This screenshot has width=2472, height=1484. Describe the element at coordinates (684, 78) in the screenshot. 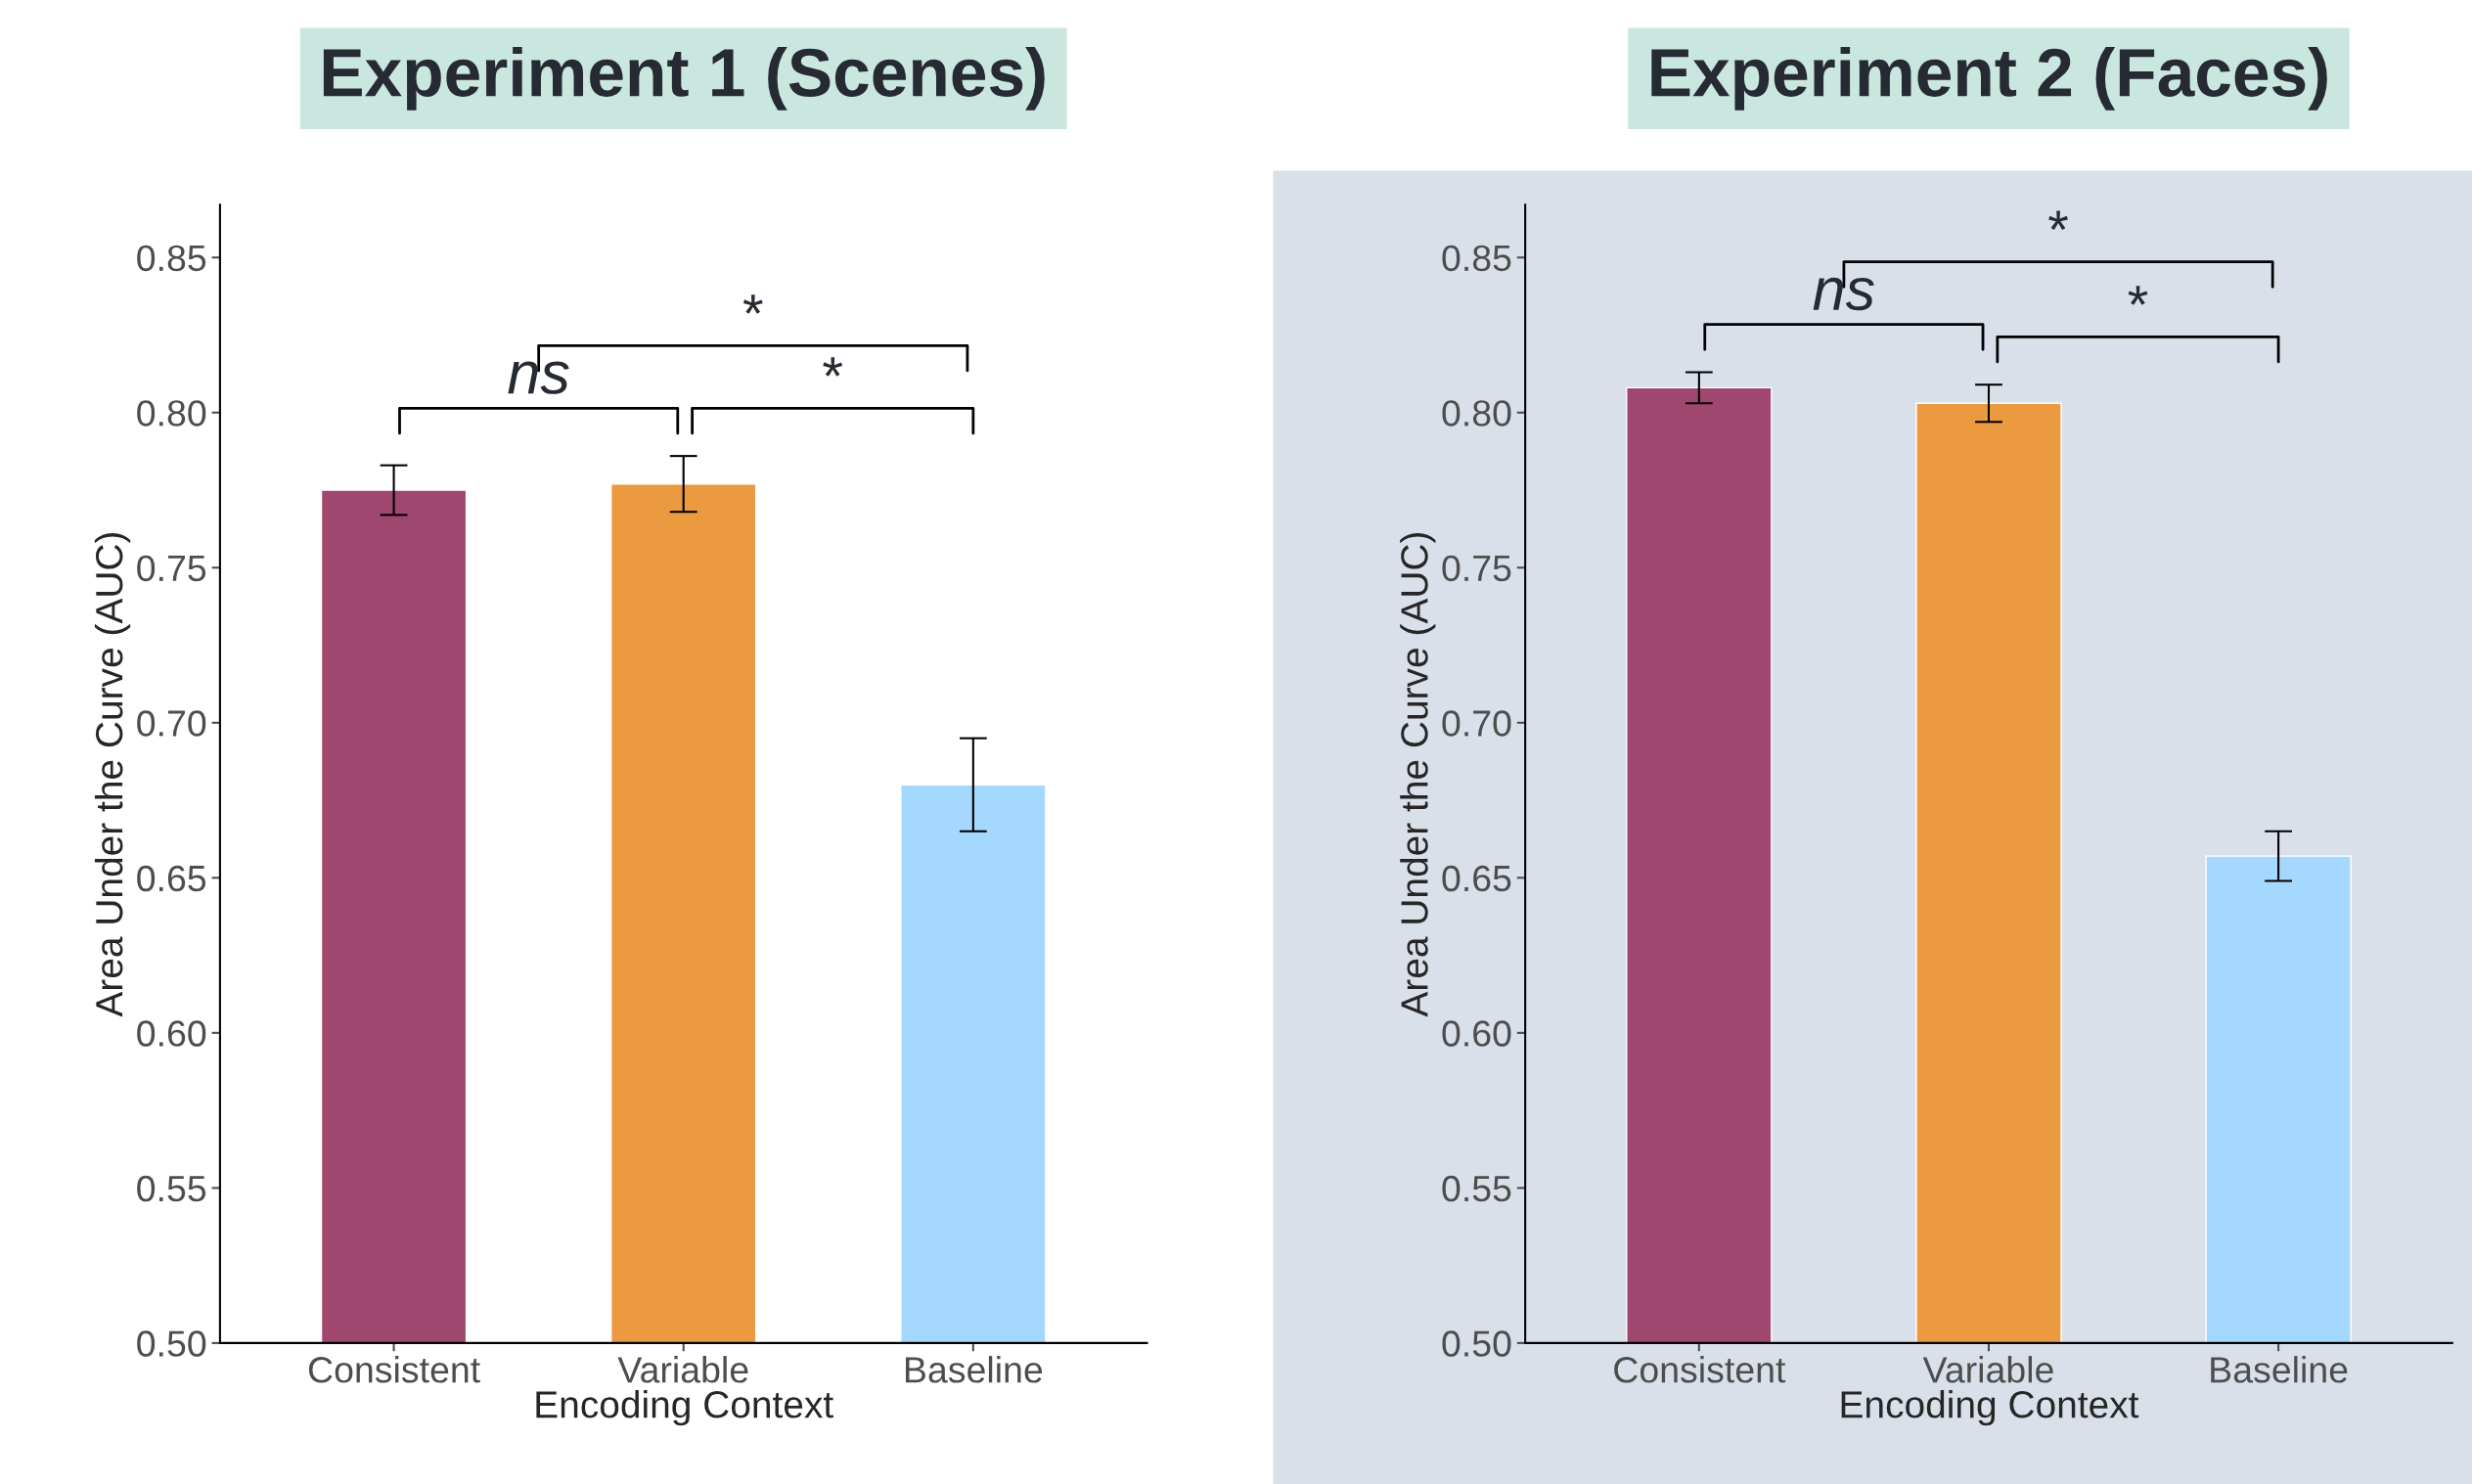

I see `chart-title: Experiment 1 (Scenes)` at that location.